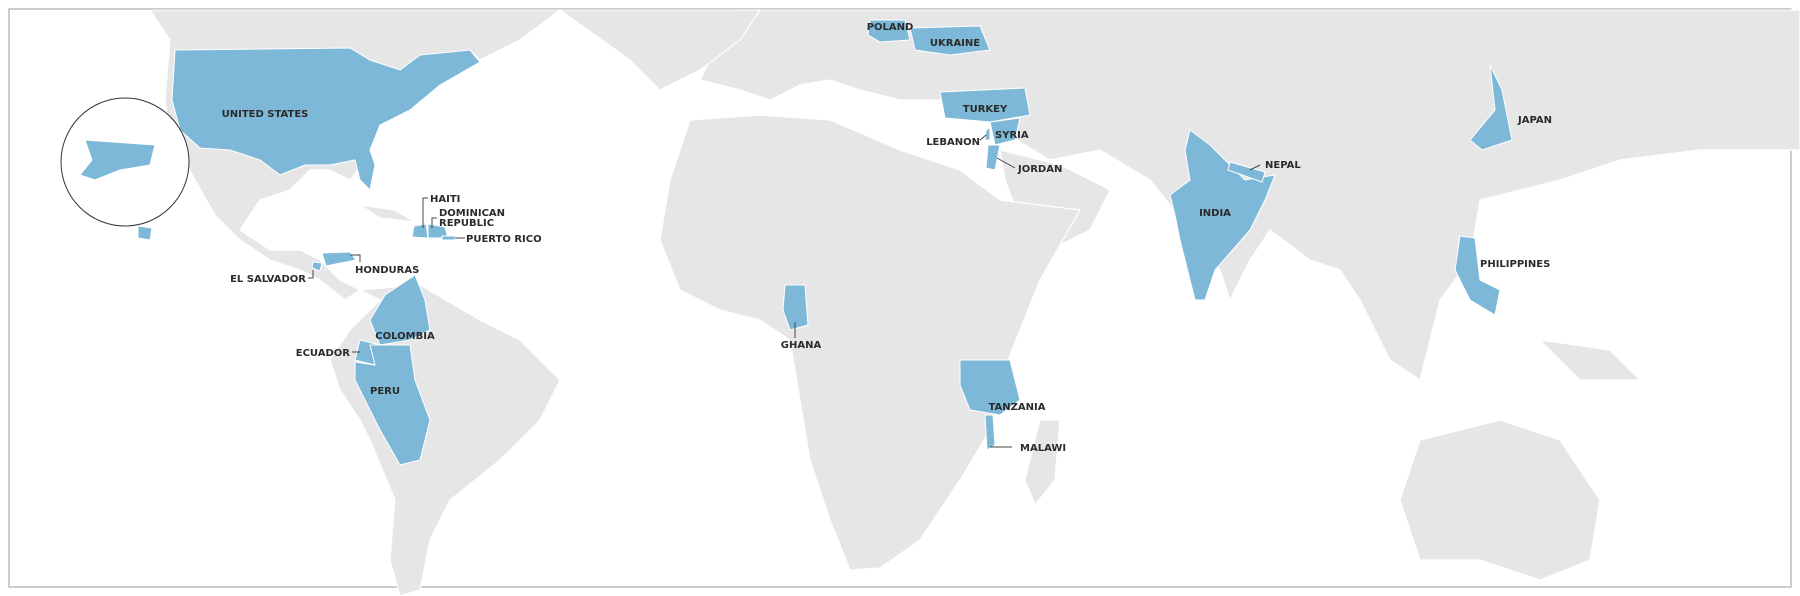 The height and width of the screenshot is (596, 1800). I want to click on label-jordan: JORDAN, so click(1039, 169).